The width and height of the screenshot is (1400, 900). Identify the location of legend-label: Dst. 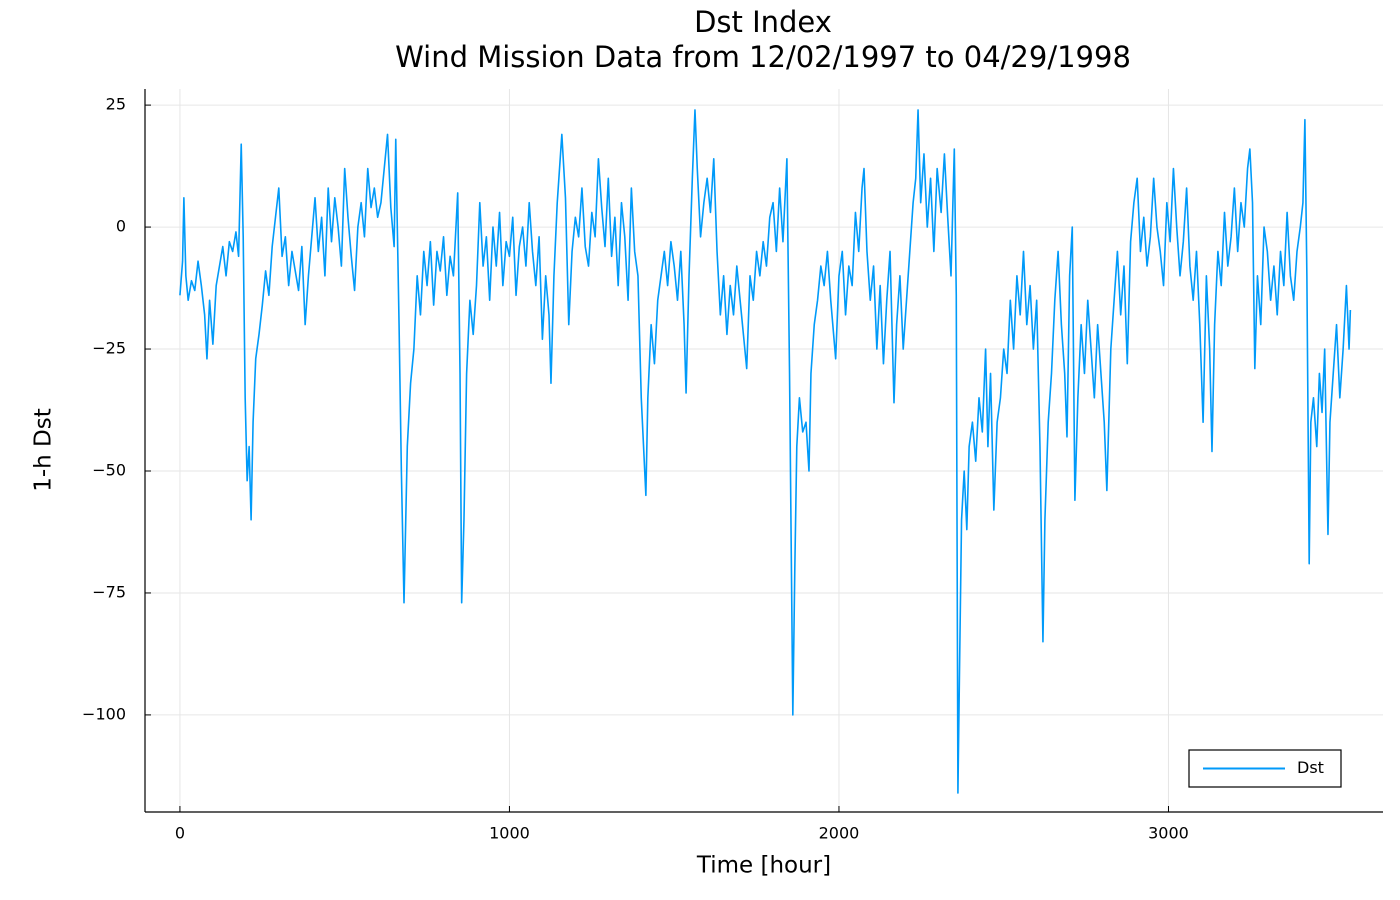
(1310, 767).